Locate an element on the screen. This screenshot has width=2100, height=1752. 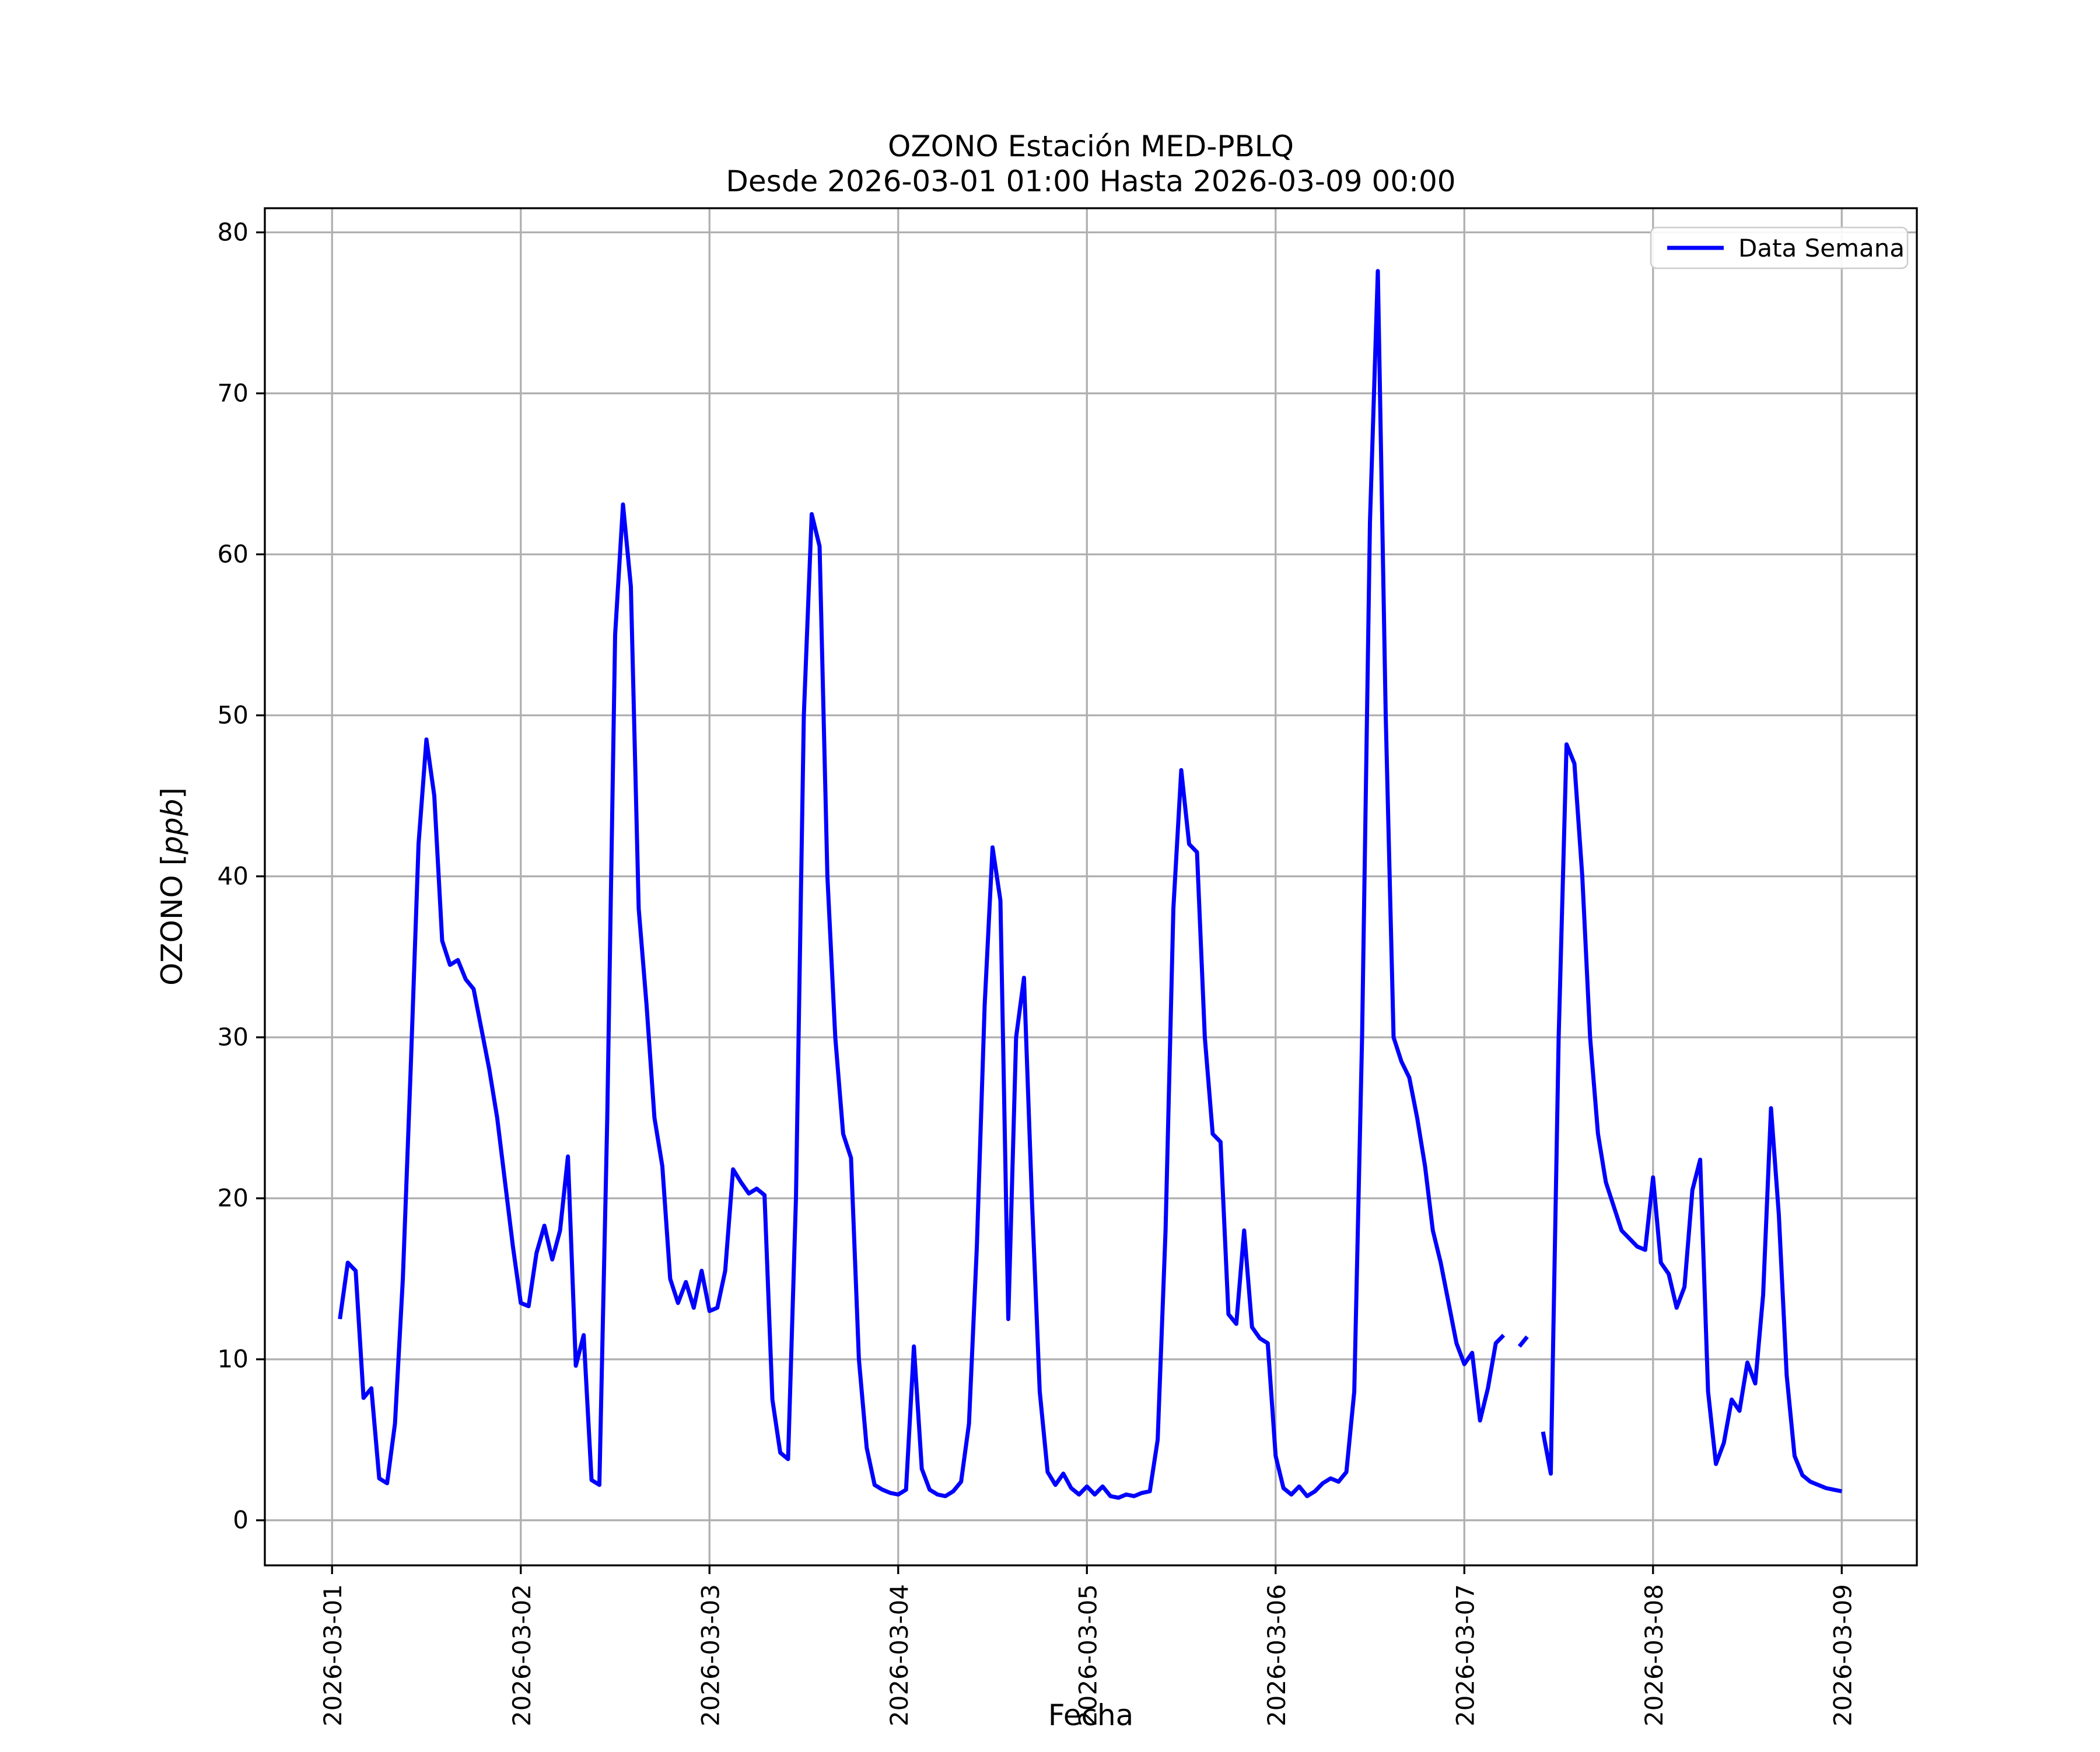
x-tick-label: 2026-03-03 is located at coordinates (710, 1655).